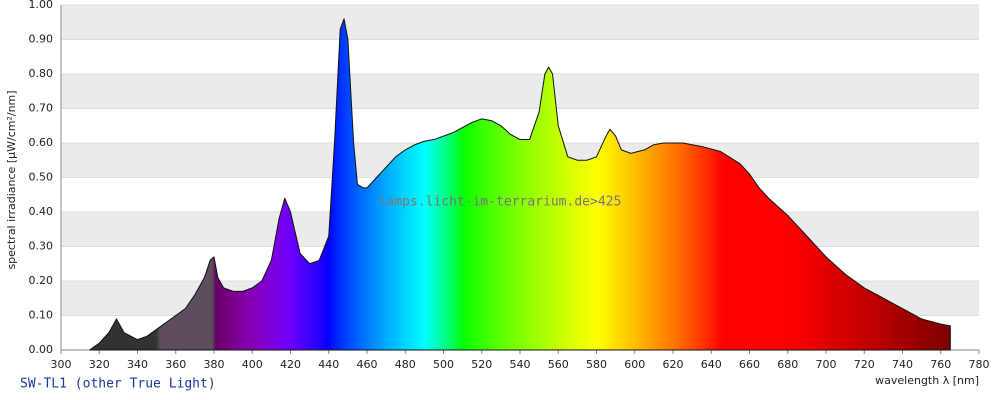  What do you see at coordinates (367, 364) in the screenshot?
I see `x-tick-label: 460` at bounding box center [367, 364].